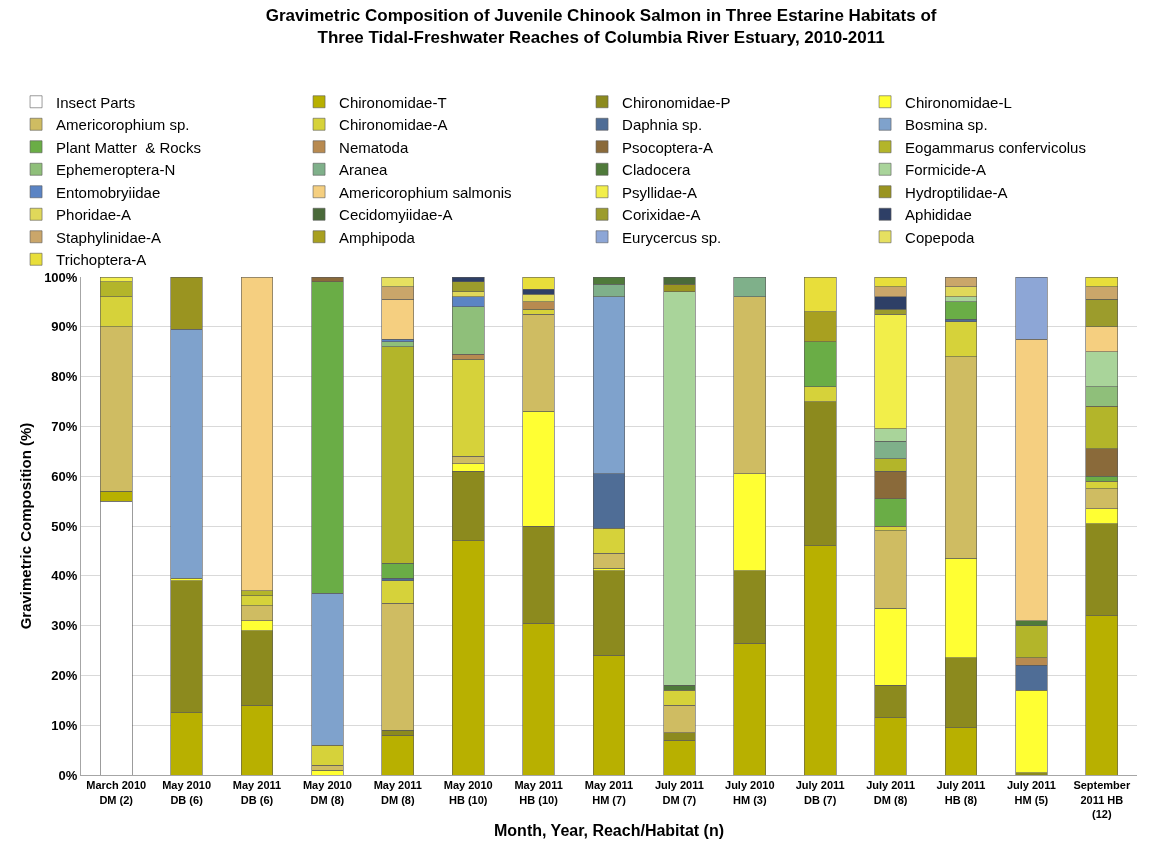 The height and width of the screenshot is (852, 1156). What do you see at coordinates (116, 792) in the screenshot?
I see `x-tick-label: March 2010 DM (2)` at bounding box center [116, 792].